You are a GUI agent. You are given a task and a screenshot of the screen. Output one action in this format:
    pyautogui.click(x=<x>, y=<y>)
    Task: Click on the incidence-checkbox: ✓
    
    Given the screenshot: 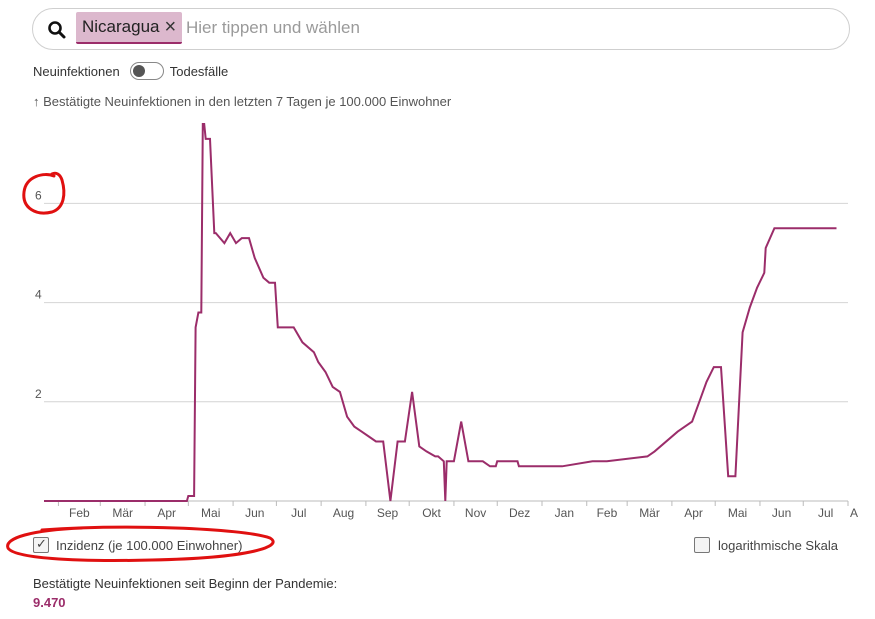 What is the action you would take?
    pyautogui.click(x=41, y=544)
    